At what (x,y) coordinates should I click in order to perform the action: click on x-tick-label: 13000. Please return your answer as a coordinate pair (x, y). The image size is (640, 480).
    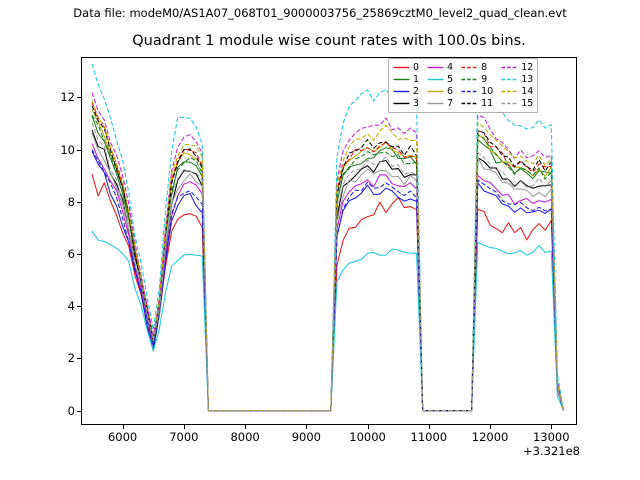
    Looking at the image, I should click on (551, 437).